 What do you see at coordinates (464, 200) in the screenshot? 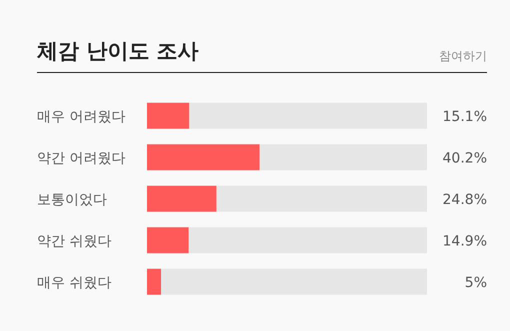
I see `data-label: 24.8%` at bounding box center [464, 200].